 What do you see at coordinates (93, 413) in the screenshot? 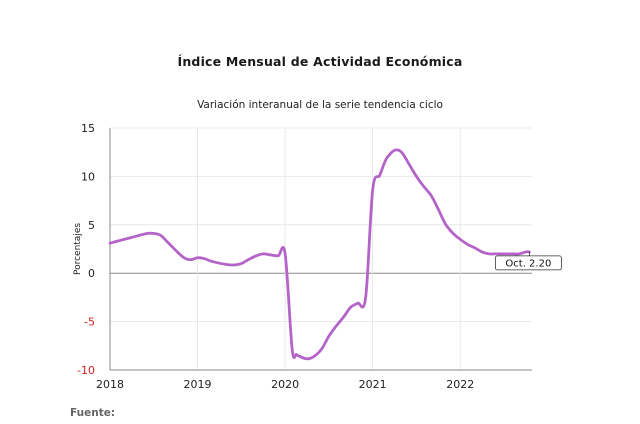
I see `source-label: Fuente:` at bounding box center [93, 413].